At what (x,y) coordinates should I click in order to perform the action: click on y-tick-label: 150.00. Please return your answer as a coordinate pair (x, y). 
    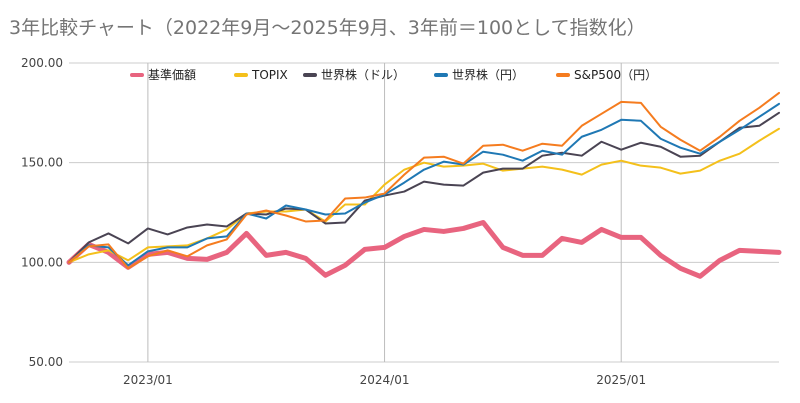
    Looking at the image, I should click on (42, 163).